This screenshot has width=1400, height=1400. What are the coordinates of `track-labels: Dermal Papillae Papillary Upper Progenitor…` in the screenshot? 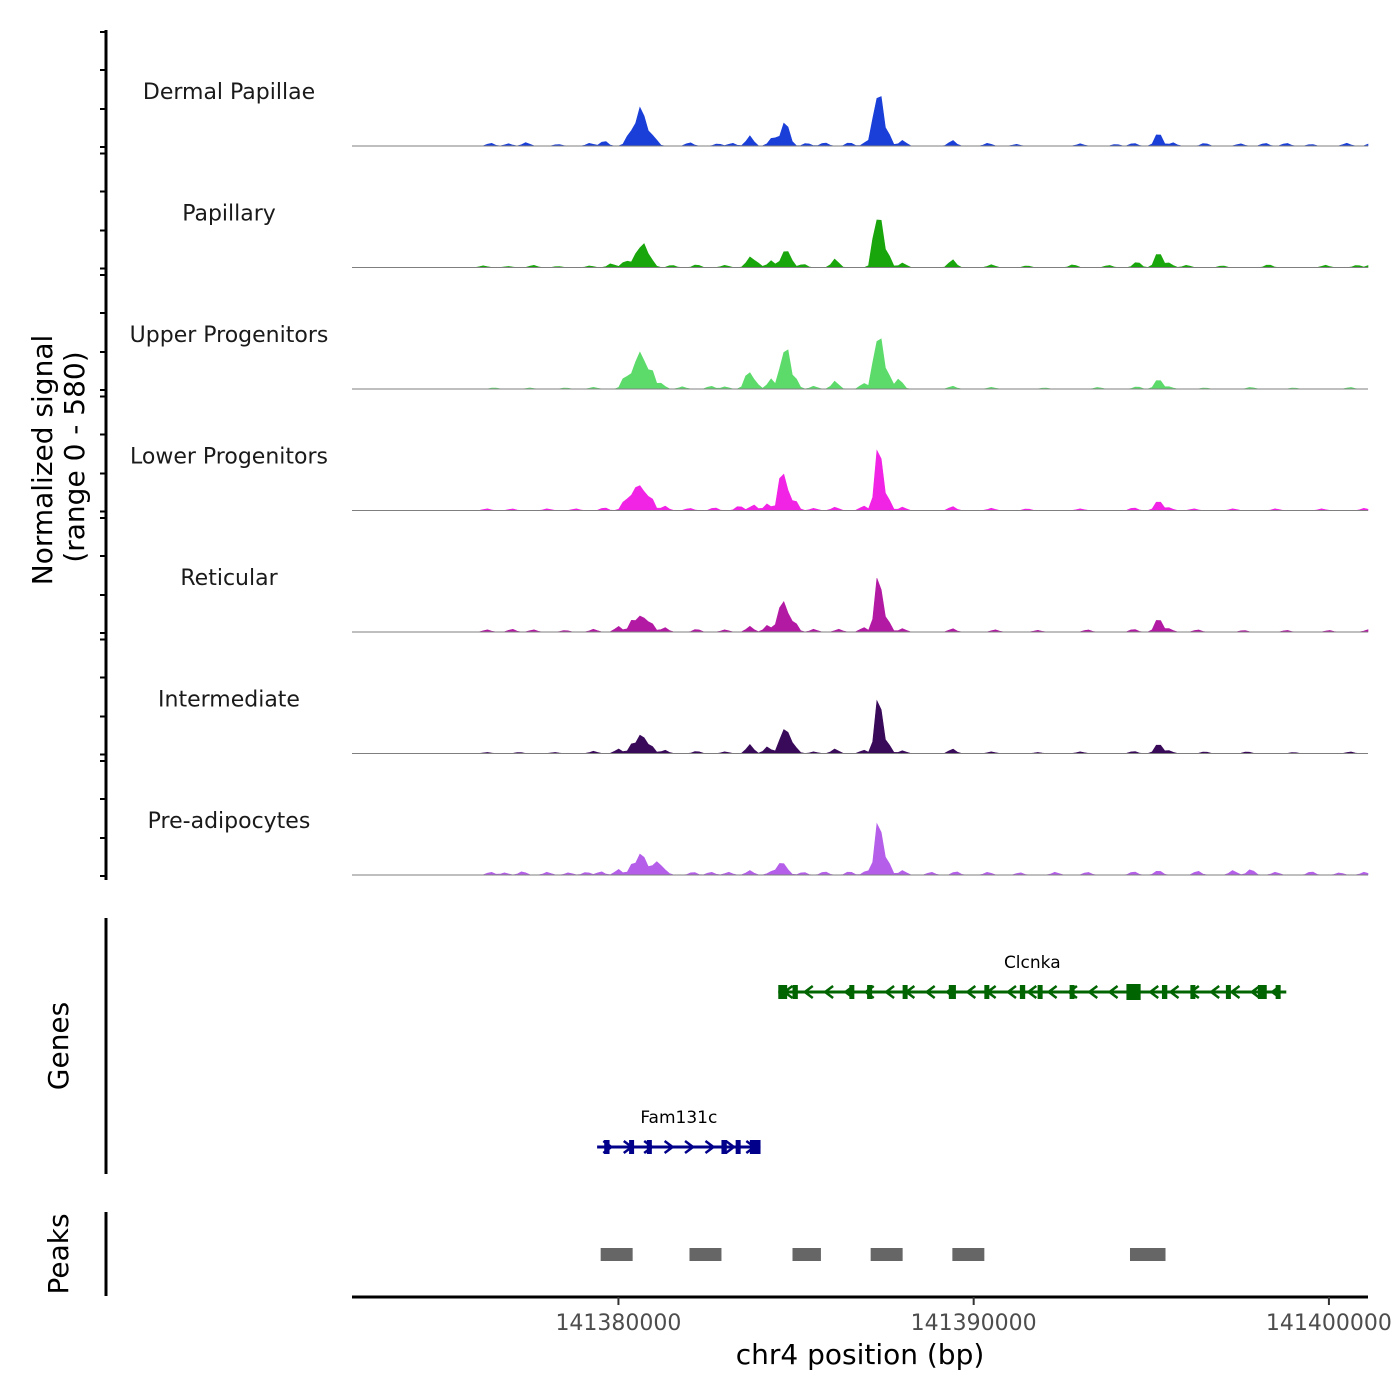 It's located at (229, 457).